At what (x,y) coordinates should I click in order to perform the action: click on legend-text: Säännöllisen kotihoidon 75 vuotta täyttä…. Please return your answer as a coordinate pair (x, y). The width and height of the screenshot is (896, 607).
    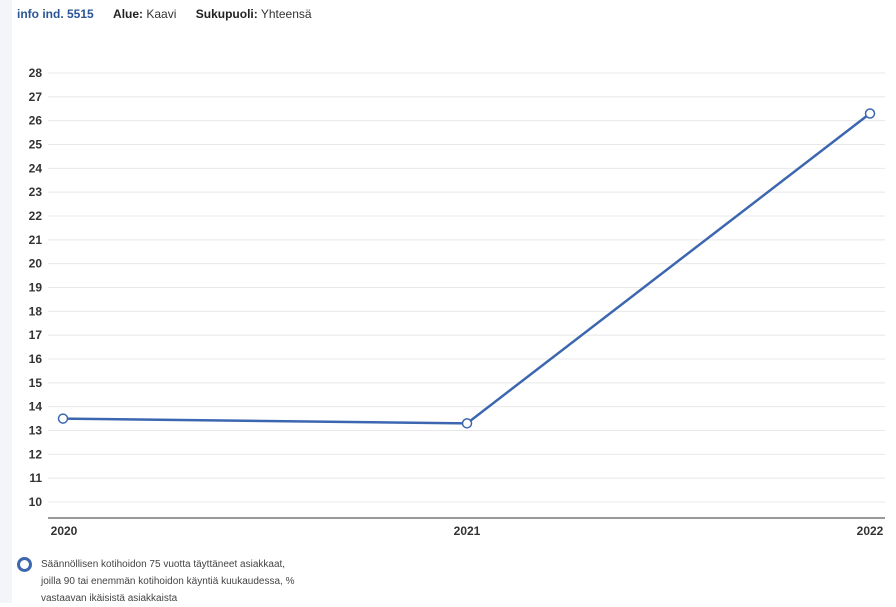
    Looking at the image, I should click on (168, 581).